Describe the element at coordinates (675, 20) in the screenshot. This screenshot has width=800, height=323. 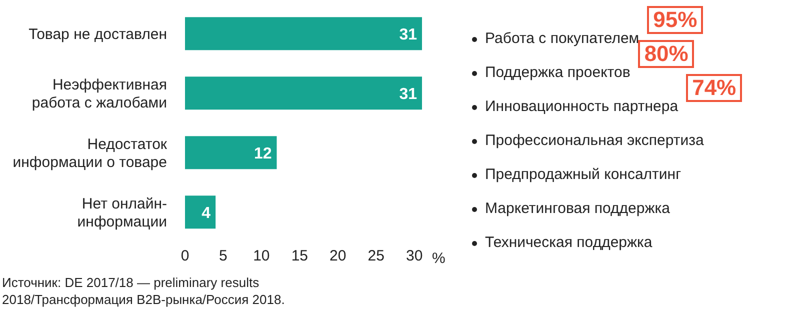
I see `data-label: 95%` at that location.